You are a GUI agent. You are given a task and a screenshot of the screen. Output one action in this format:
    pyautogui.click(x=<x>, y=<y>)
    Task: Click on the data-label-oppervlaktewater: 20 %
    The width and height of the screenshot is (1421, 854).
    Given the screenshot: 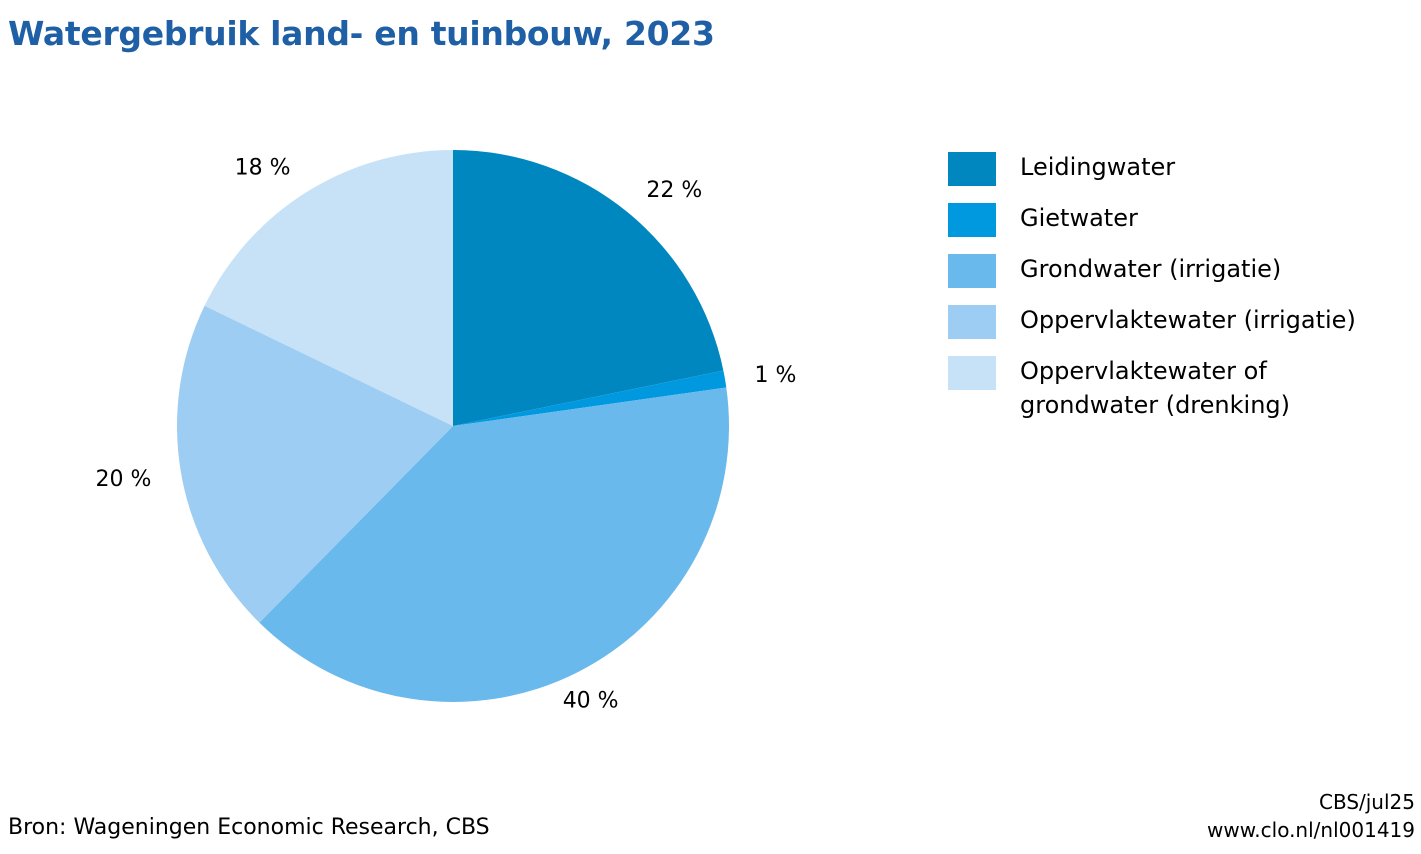 What is the action you would take?
    pyautogui.click(x=124, y=479)
    